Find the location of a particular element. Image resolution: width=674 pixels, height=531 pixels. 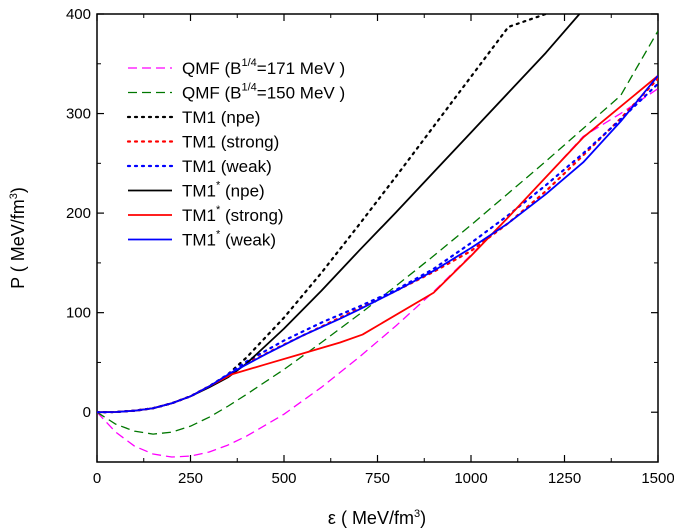

legend-label-1: QMF (B1/4=171 MeV ) is located at coordinates (263, 67).